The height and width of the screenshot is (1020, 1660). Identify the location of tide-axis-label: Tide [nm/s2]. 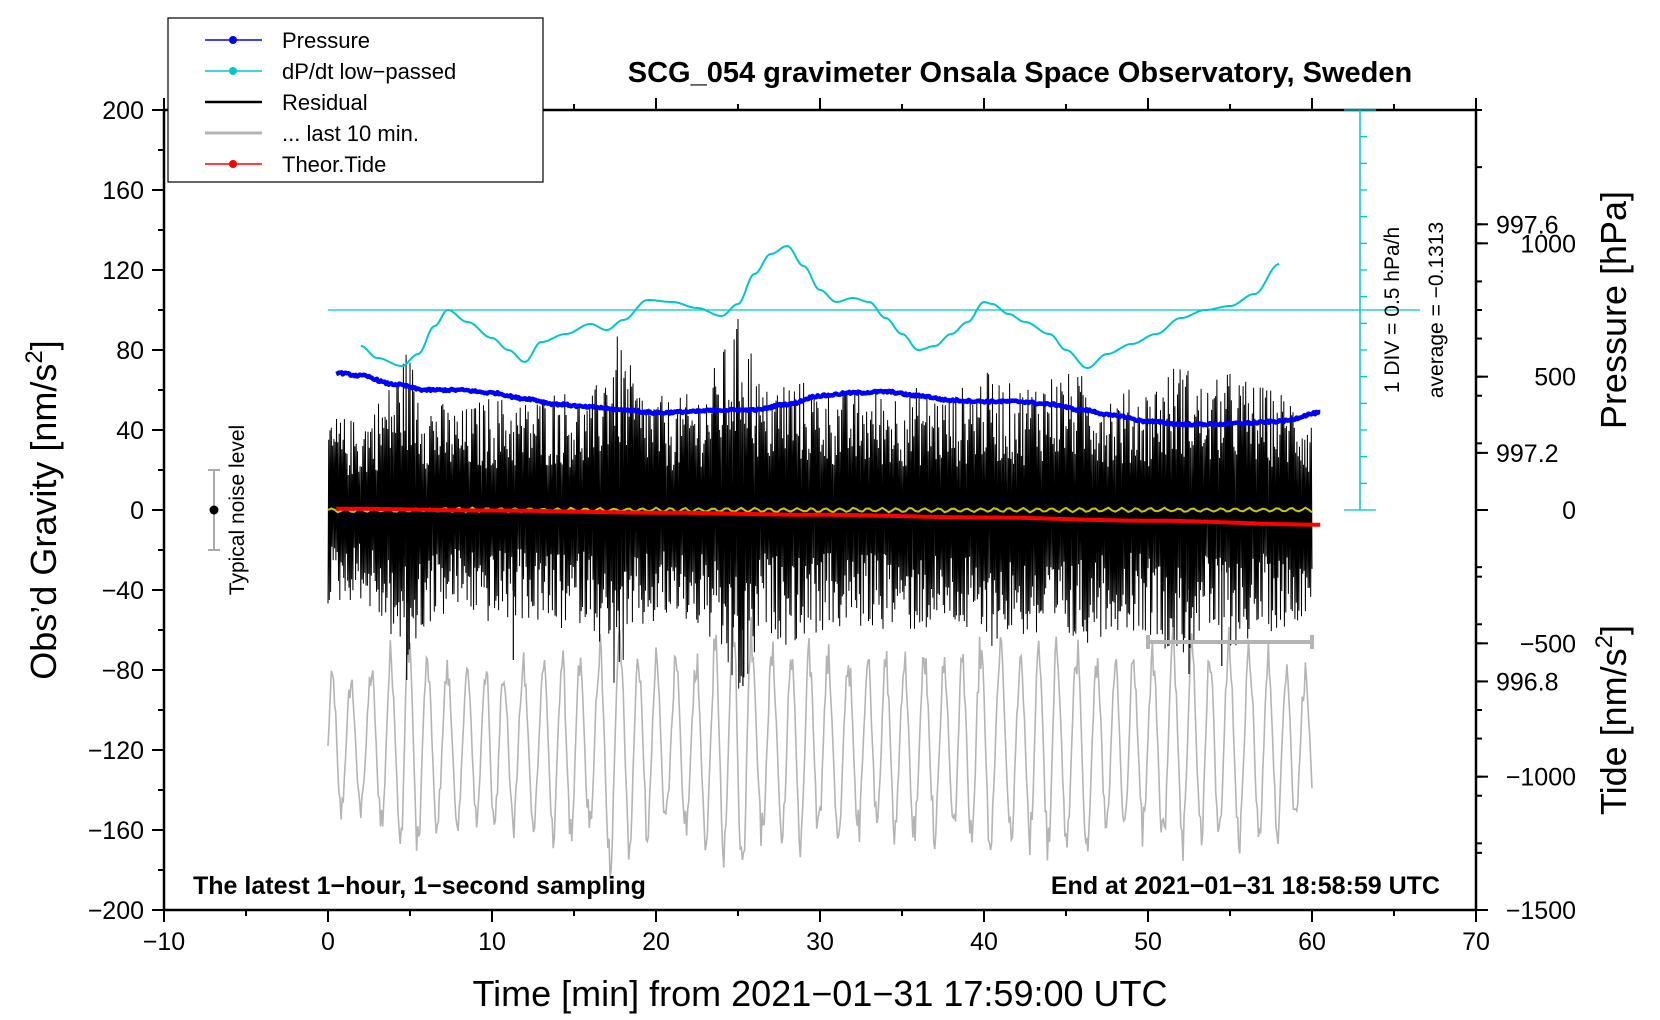
(1612, 720).